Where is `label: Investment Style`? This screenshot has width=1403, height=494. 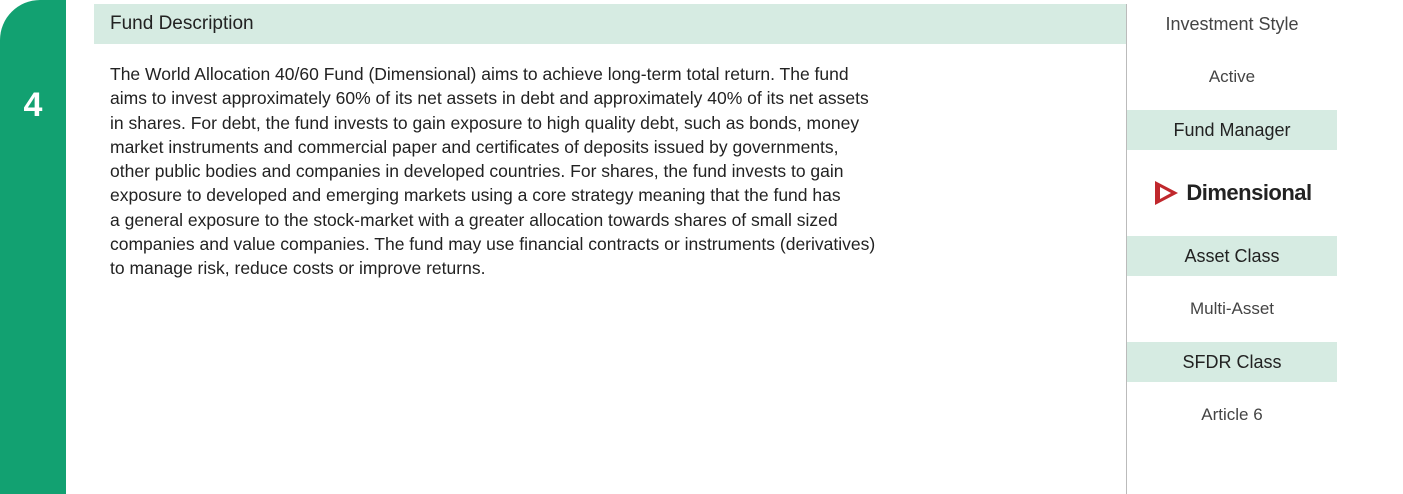
label: Investment Style is located at coordinates (1232, 24).